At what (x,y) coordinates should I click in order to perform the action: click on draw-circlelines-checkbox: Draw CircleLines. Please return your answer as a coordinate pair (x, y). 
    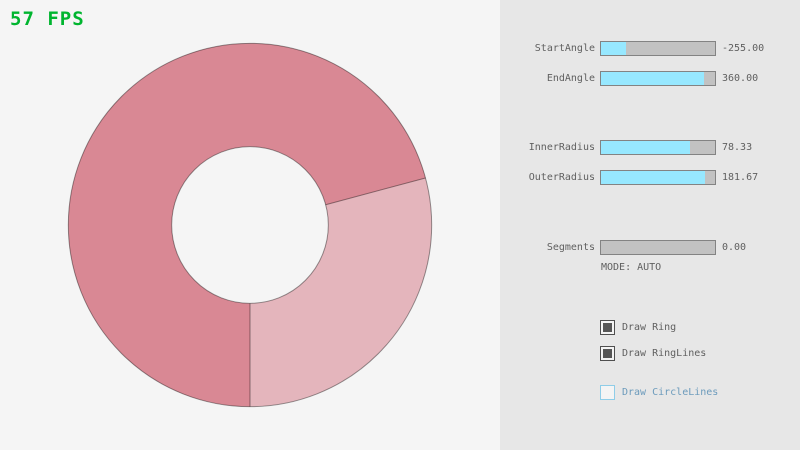
    Looking at the image, I should click on (700, 392).